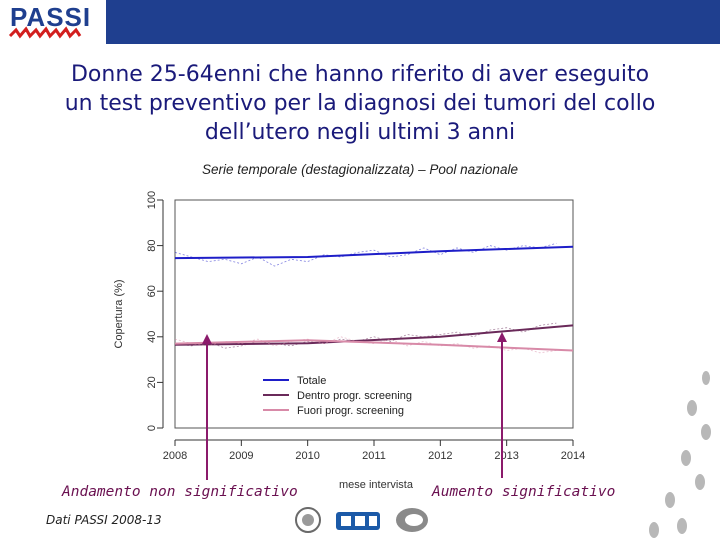 This screenshot has height=540, width=720. Describe the element at coordinates (413, 22) in the screenshot. I see `header-bar` at that location.